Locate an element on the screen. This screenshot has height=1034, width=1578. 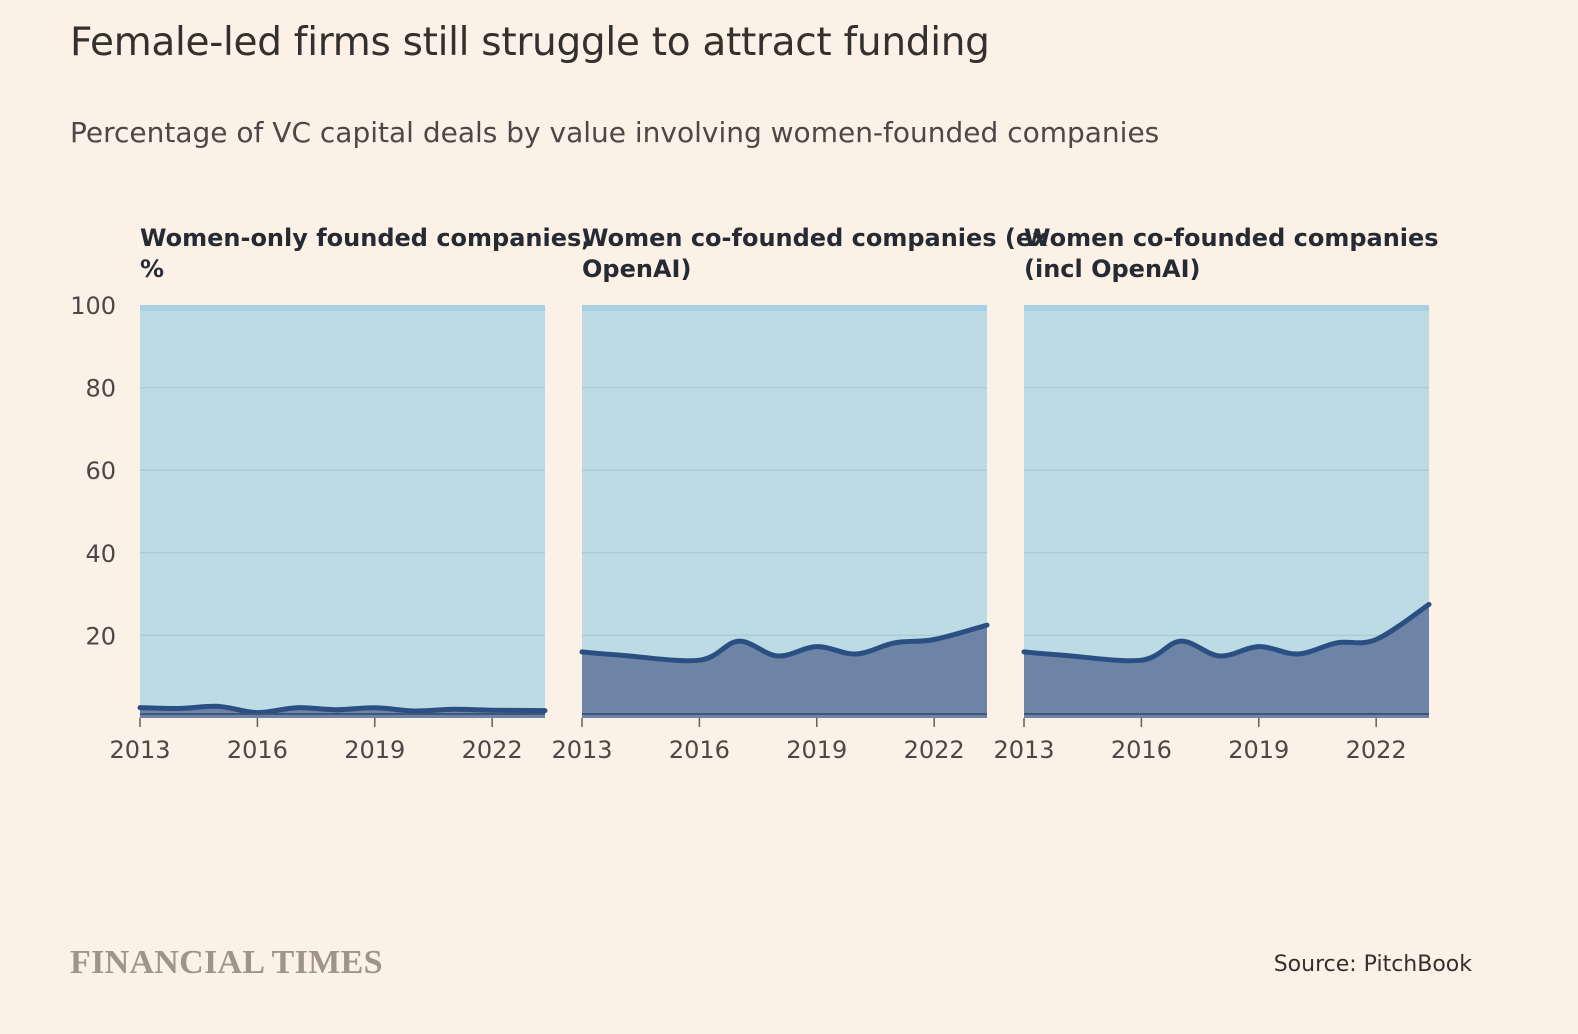
panel-title-line: % is located at coordinates (152, 269).